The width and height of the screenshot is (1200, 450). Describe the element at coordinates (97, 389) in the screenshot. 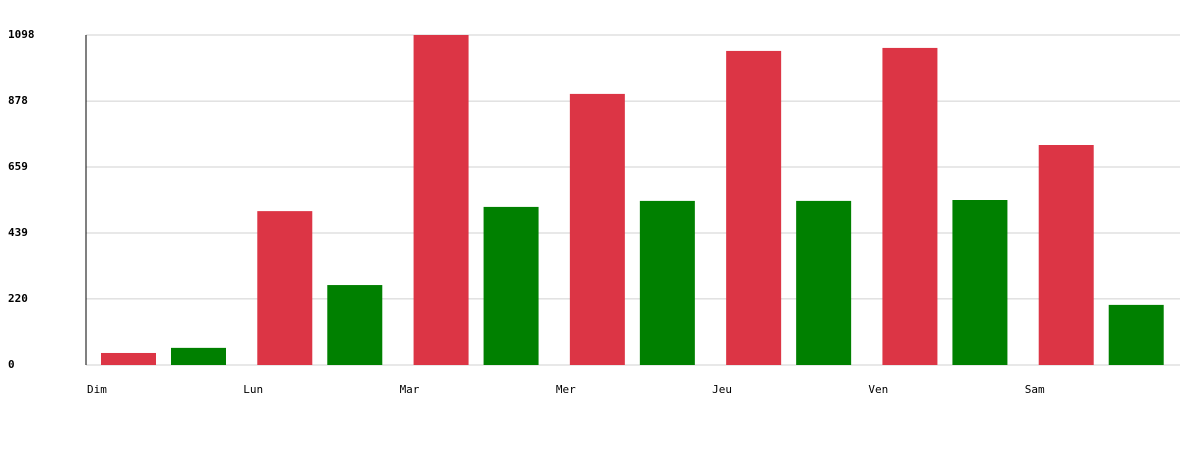

I see `x-tick-label: Dim` at that location.